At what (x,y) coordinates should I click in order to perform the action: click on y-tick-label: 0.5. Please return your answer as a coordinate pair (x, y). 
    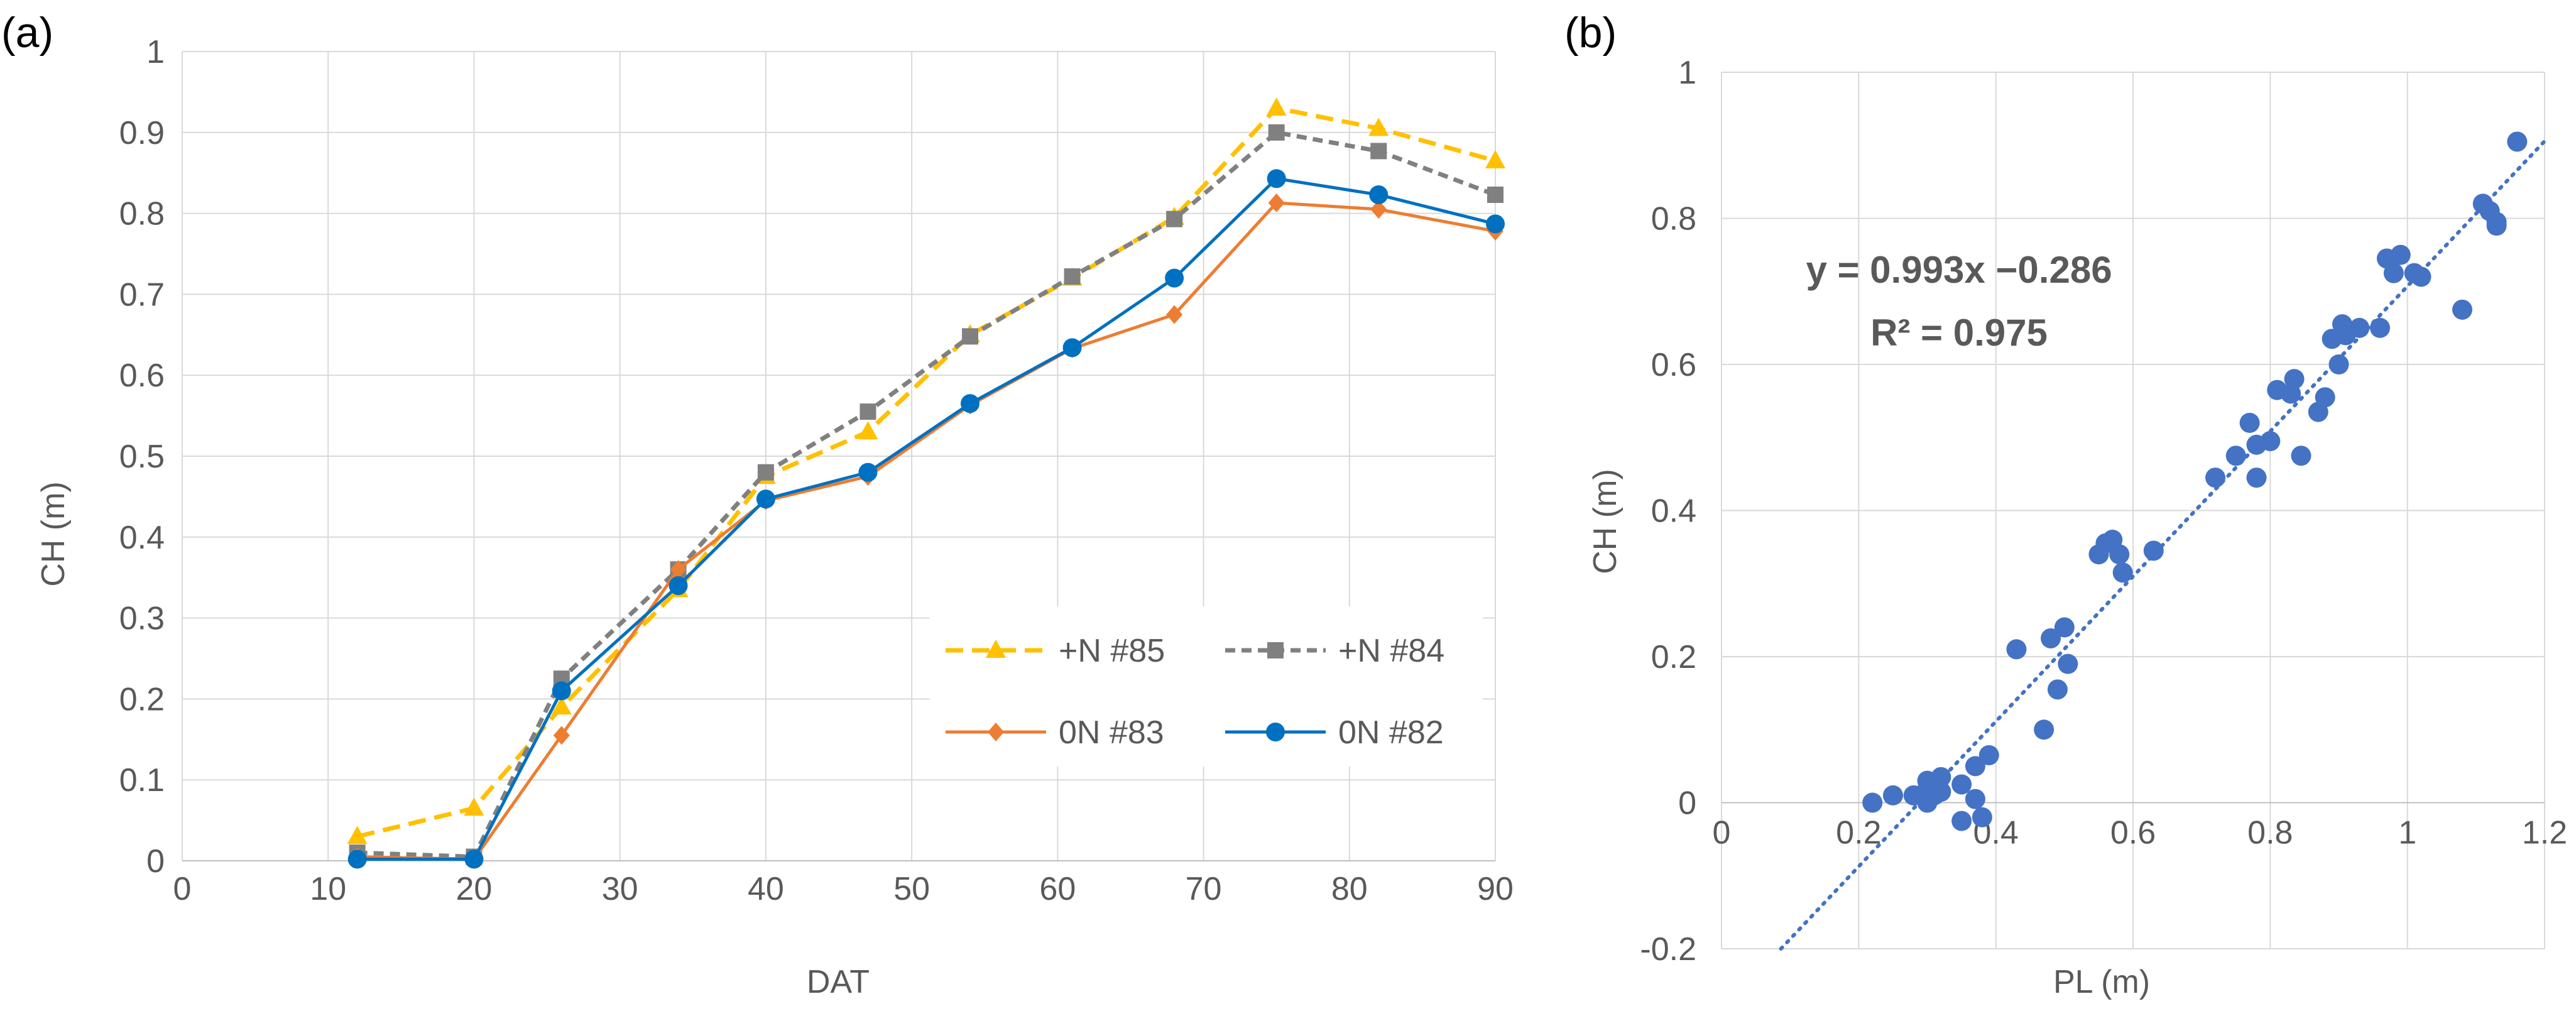
    Looking at the image, I should click on (142, 457).